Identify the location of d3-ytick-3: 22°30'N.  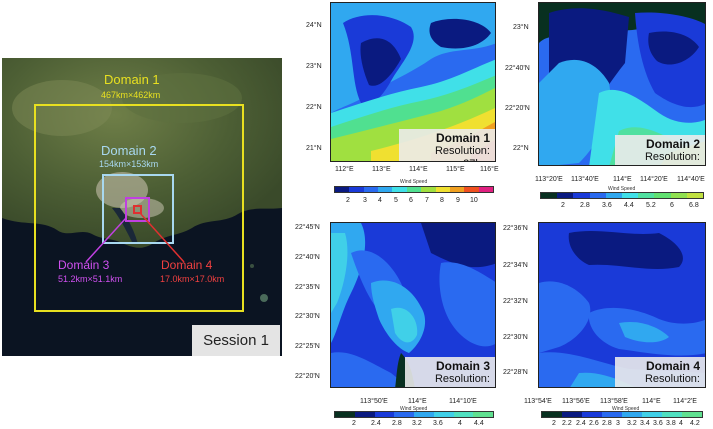
(307, 316).